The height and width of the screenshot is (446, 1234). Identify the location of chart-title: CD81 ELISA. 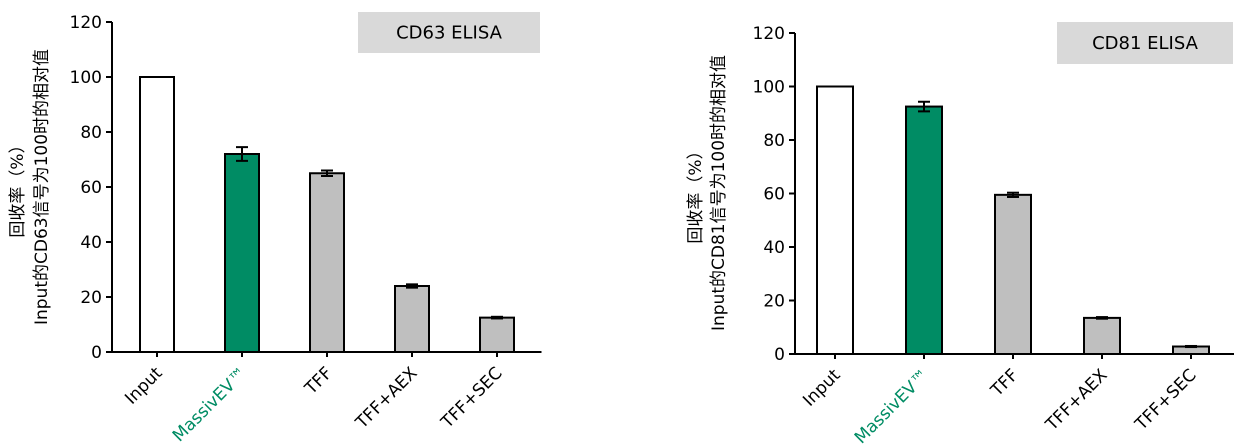
(1145, 43).